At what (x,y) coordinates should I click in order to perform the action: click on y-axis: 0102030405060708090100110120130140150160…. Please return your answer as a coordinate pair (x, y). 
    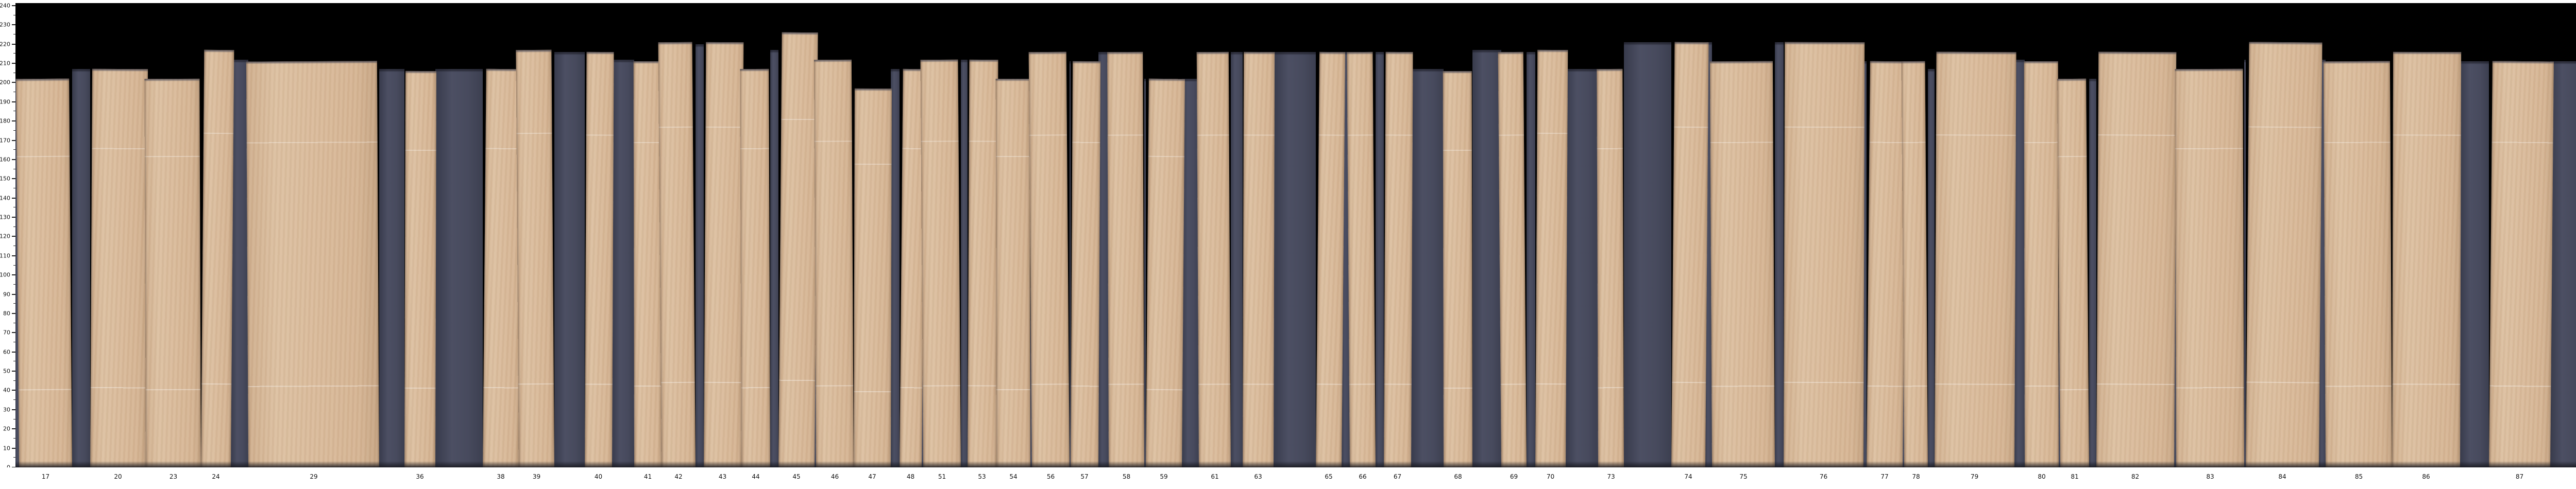
    Looking at the image, I should click on (8, 236).